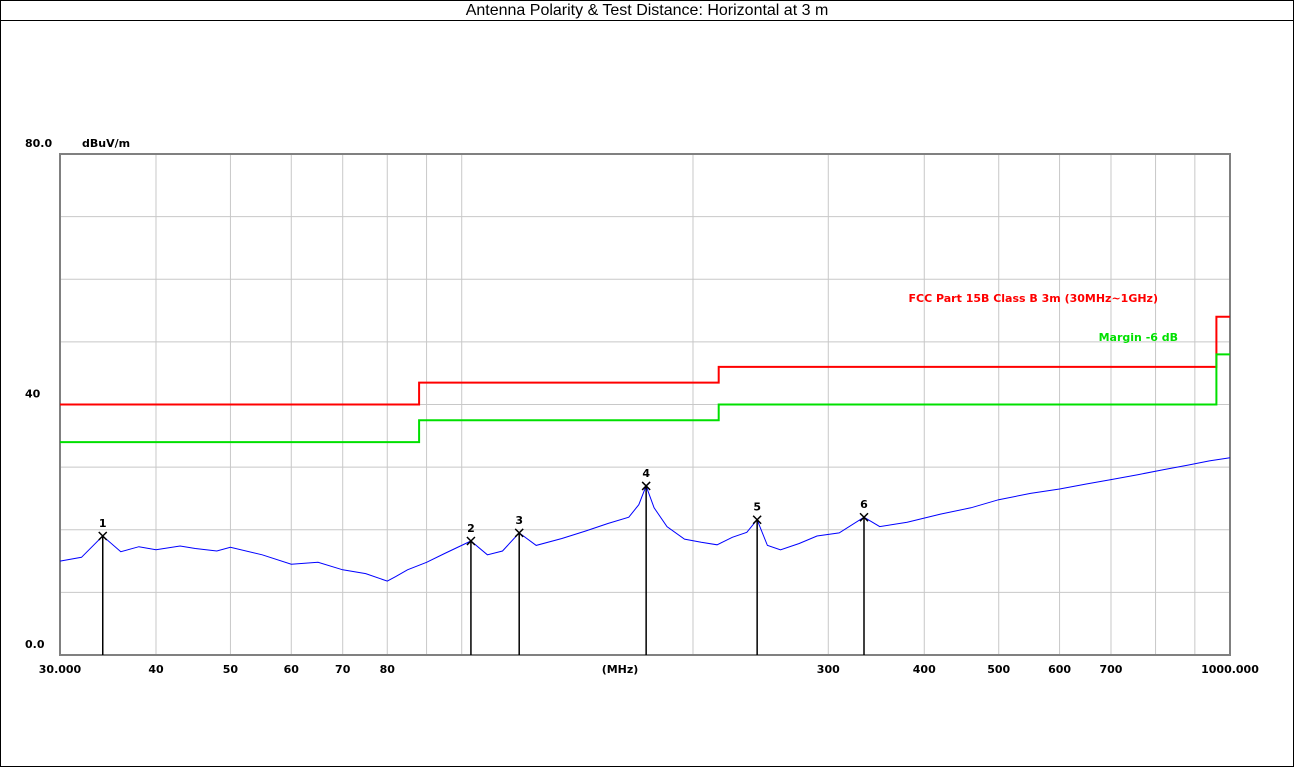 The image size is (1294, 767). I want to click on x-tick-label: 400, so click(924, 669).